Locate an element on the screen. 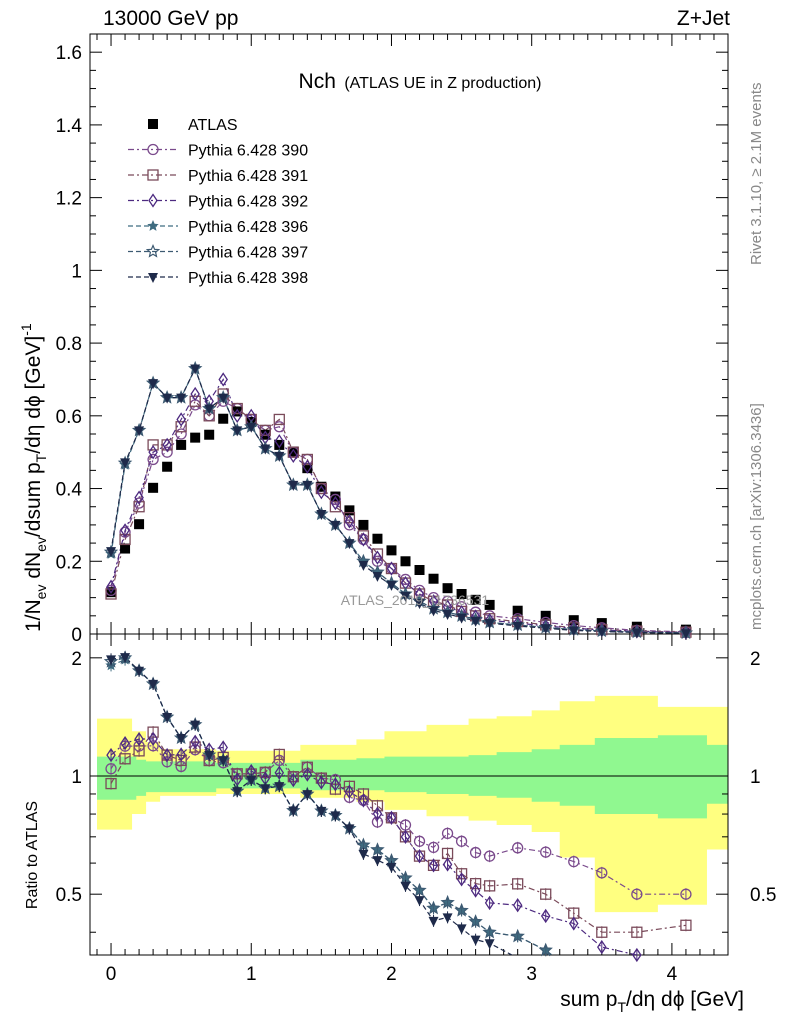 The height and width of the screenshot is (1024, 786). legend-entry-label: Pythia 6.428 390 is located at coordinates (248, 151).